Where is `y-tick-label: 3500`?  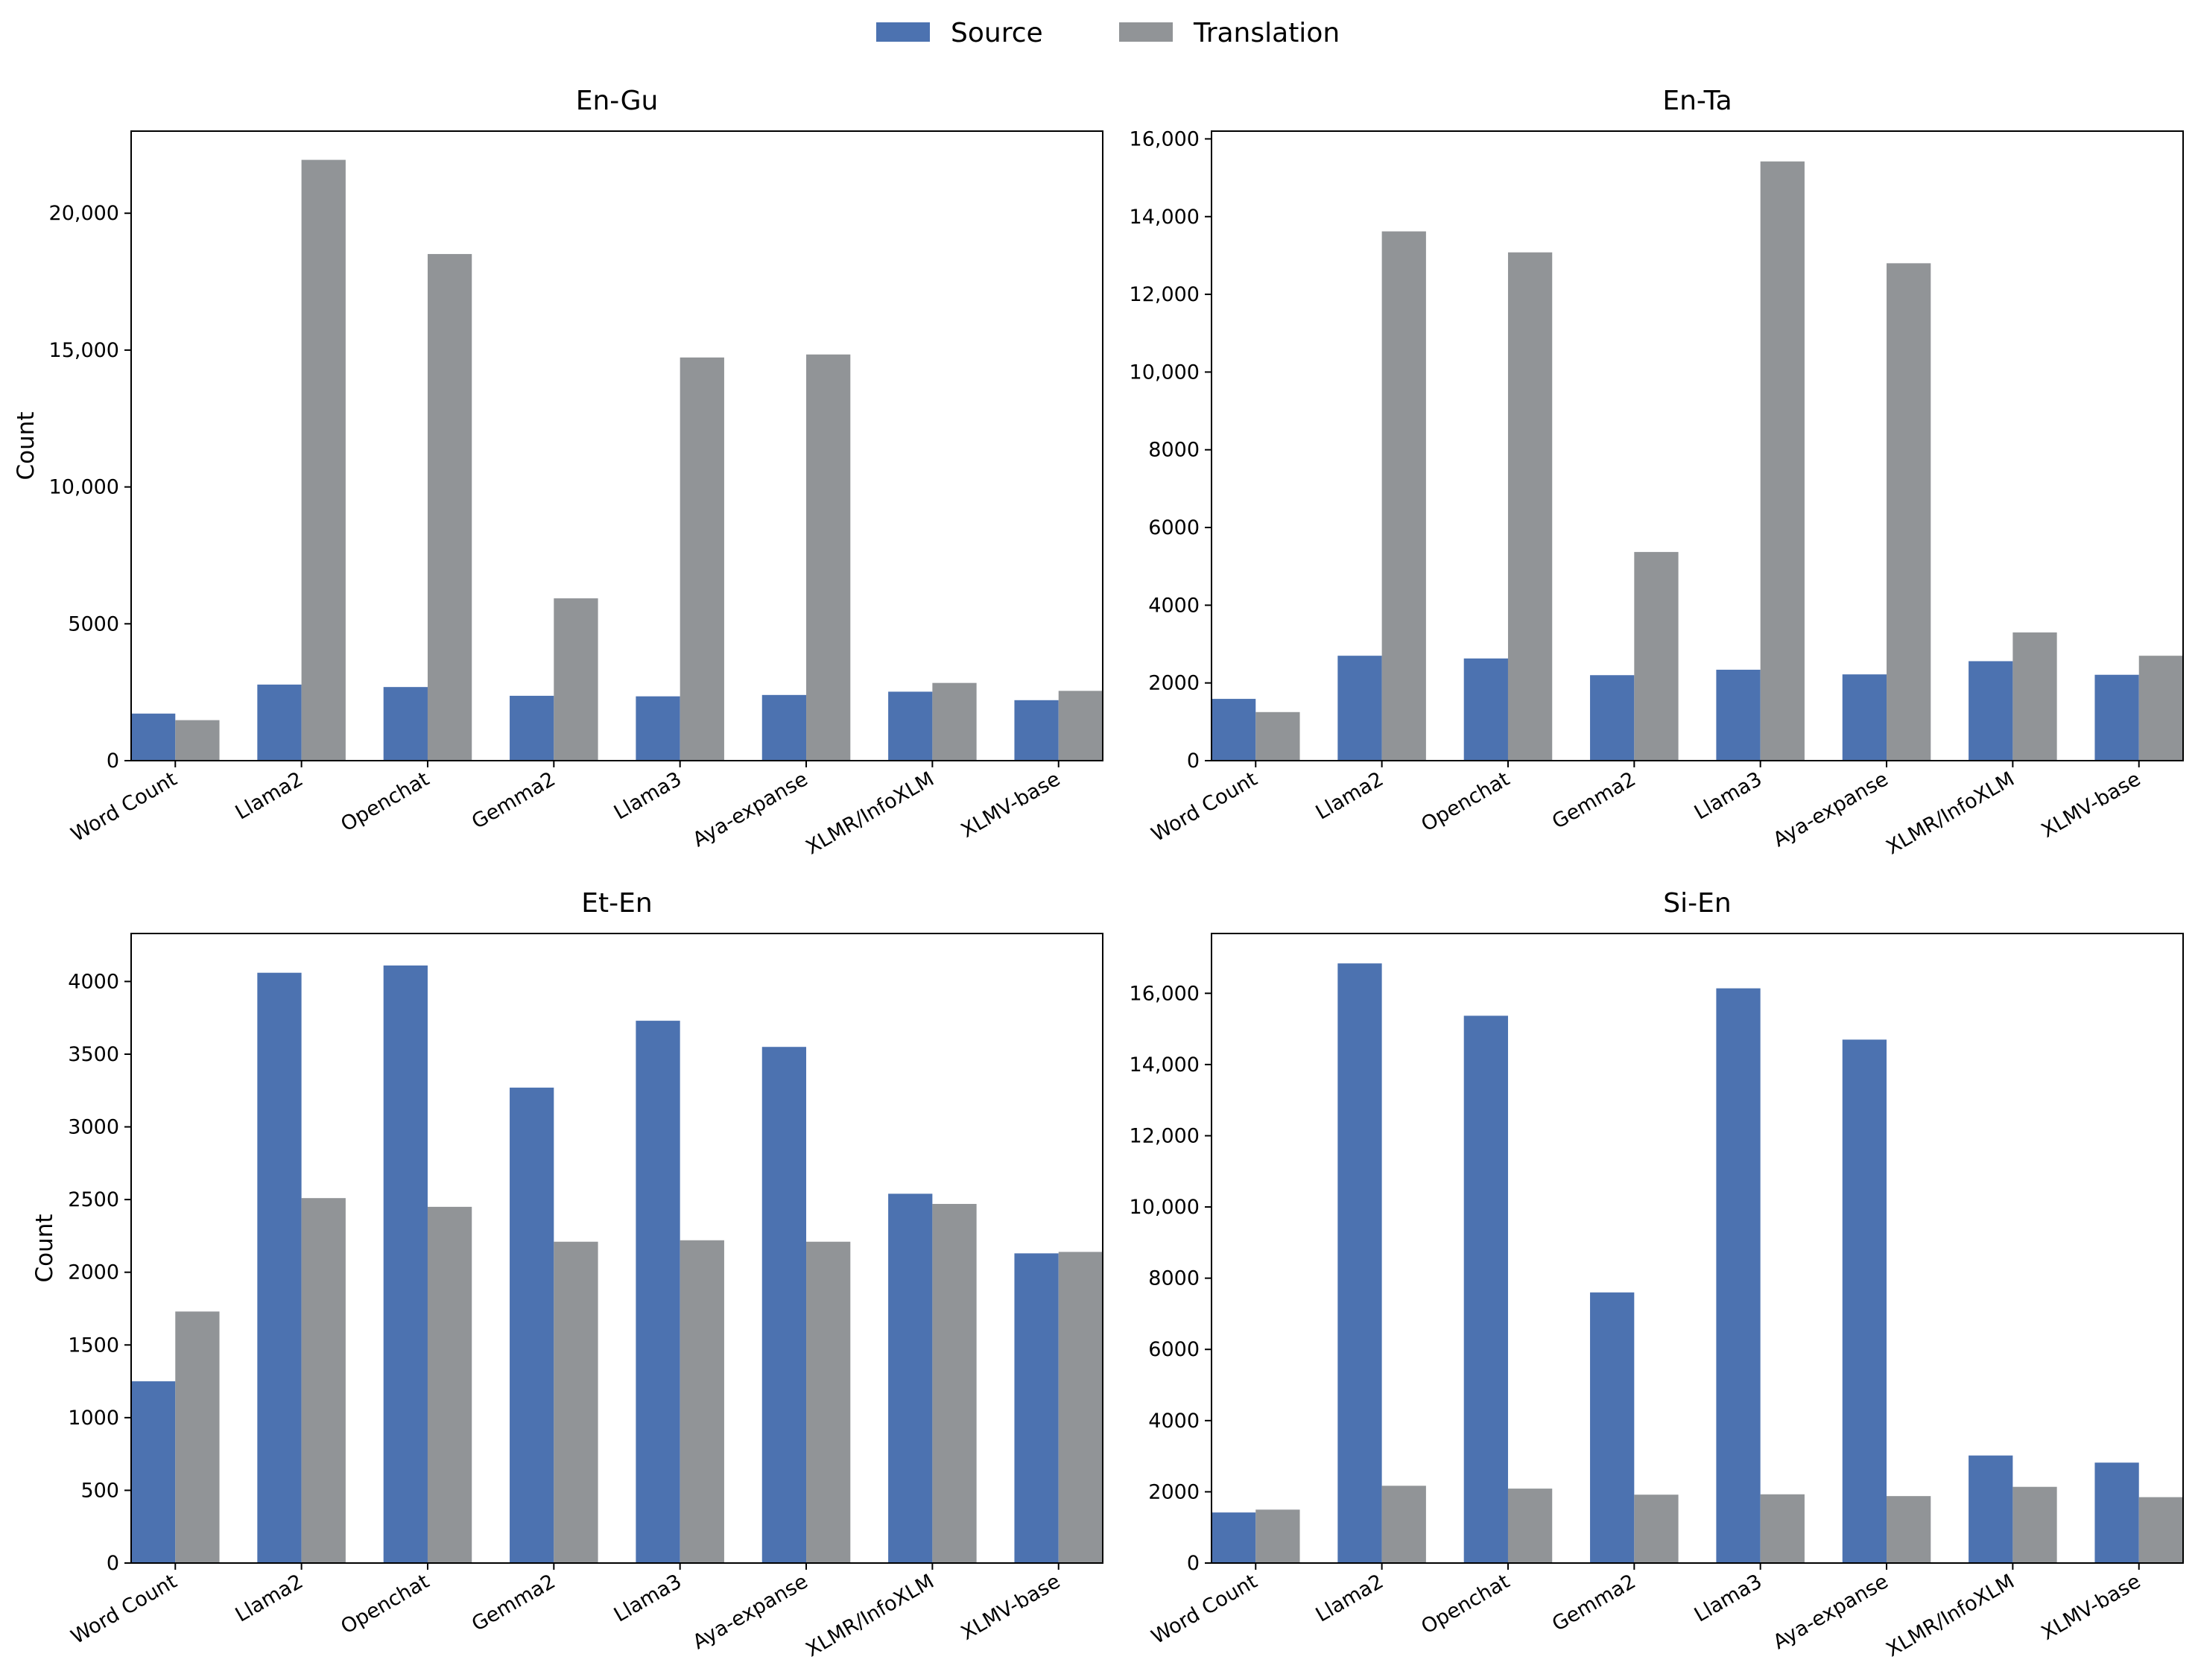 y-tick-label: 3500 is located at coordinates (93, 1054).